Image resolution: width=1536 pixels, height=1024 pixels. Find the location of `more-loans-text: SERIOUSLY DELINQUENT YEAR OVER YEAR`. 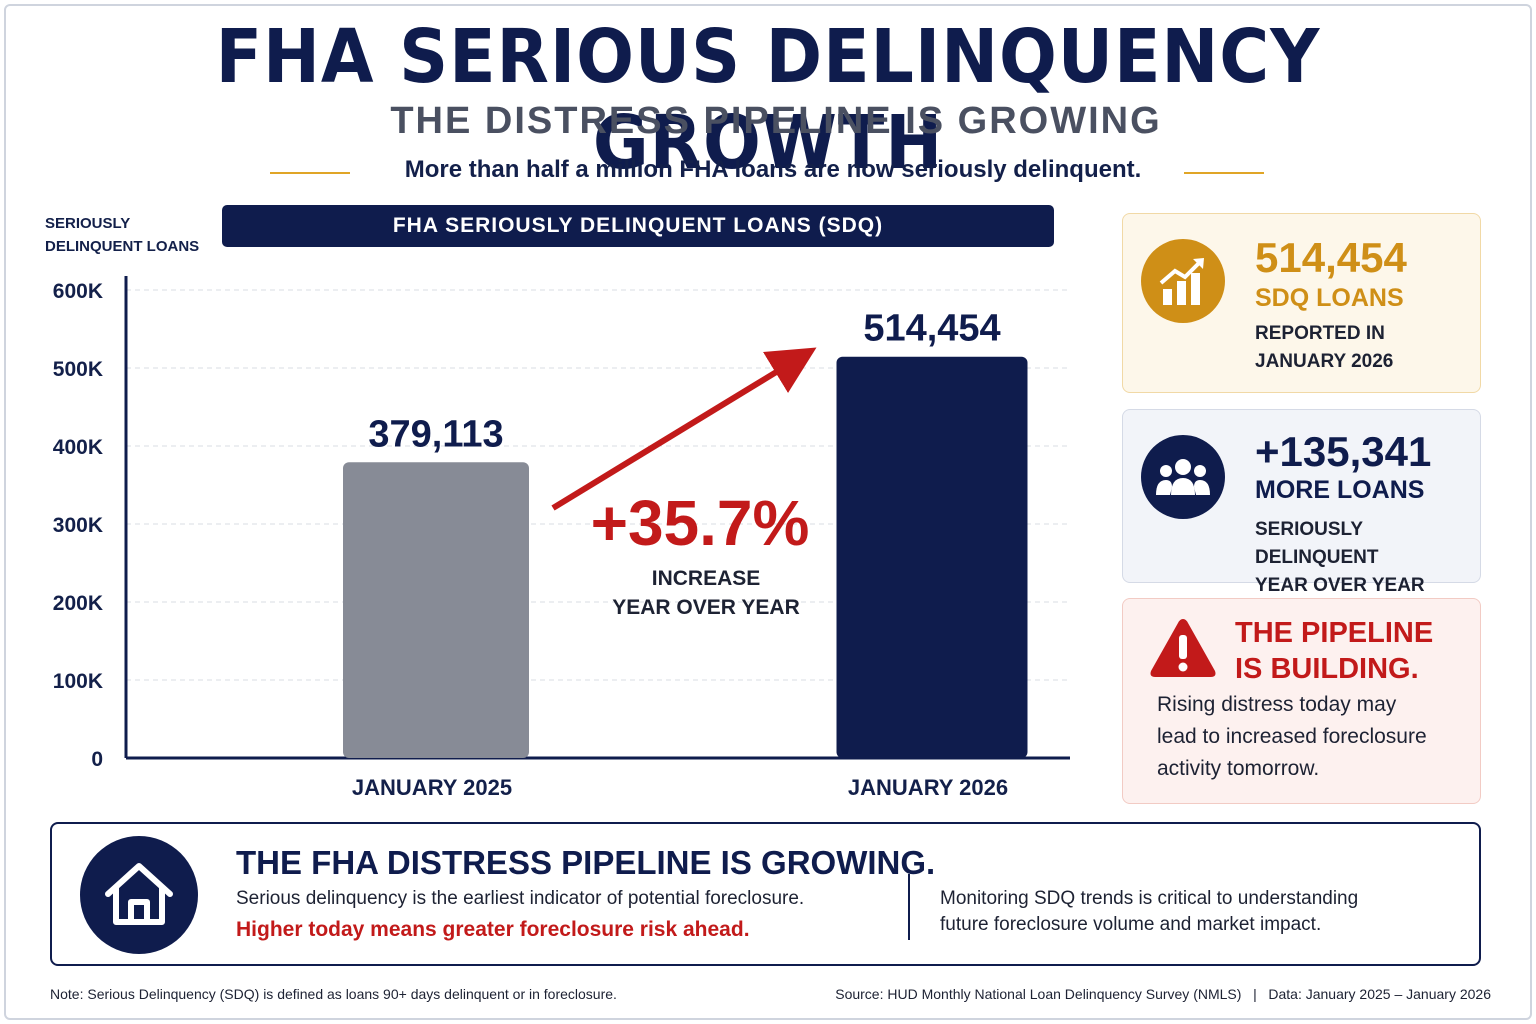

more-loans-text: SERIOUSLY DELINQUENT YEAR OVER YEAR is located at coordinates (1367, 558).